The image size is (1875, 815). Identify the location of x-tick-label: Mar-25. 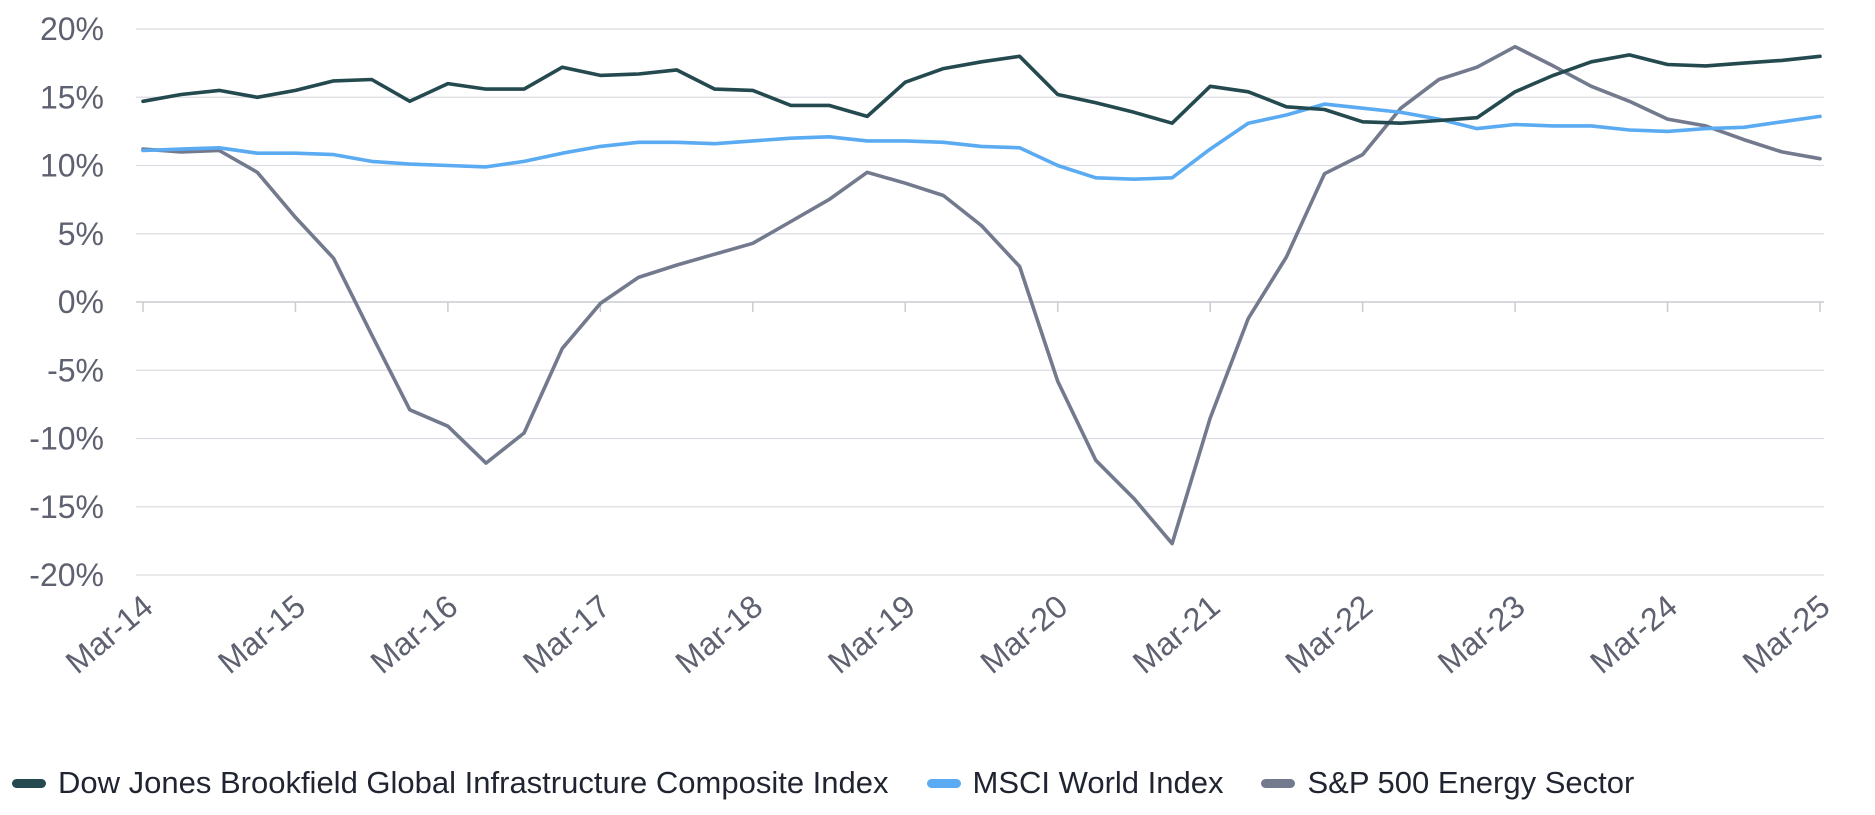
(1786, 634).